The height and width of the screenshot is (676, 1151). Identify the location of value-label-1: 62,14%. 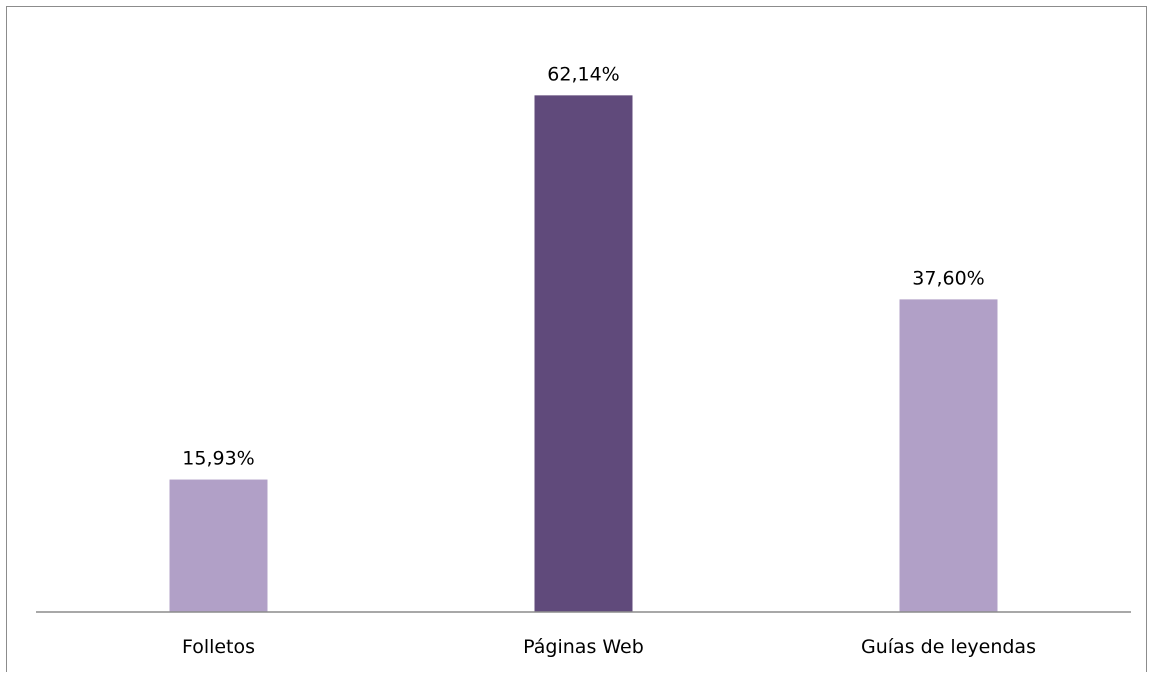
(583, 74).